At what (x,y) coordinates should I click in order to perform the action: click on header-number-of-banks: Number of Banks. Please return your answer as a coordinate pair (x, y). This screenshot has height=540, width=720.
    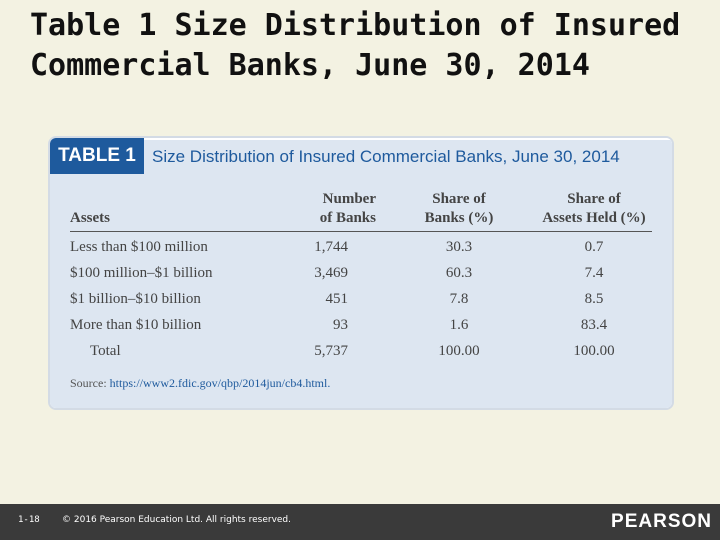
    Looking at the image, I should click on (331, 209).